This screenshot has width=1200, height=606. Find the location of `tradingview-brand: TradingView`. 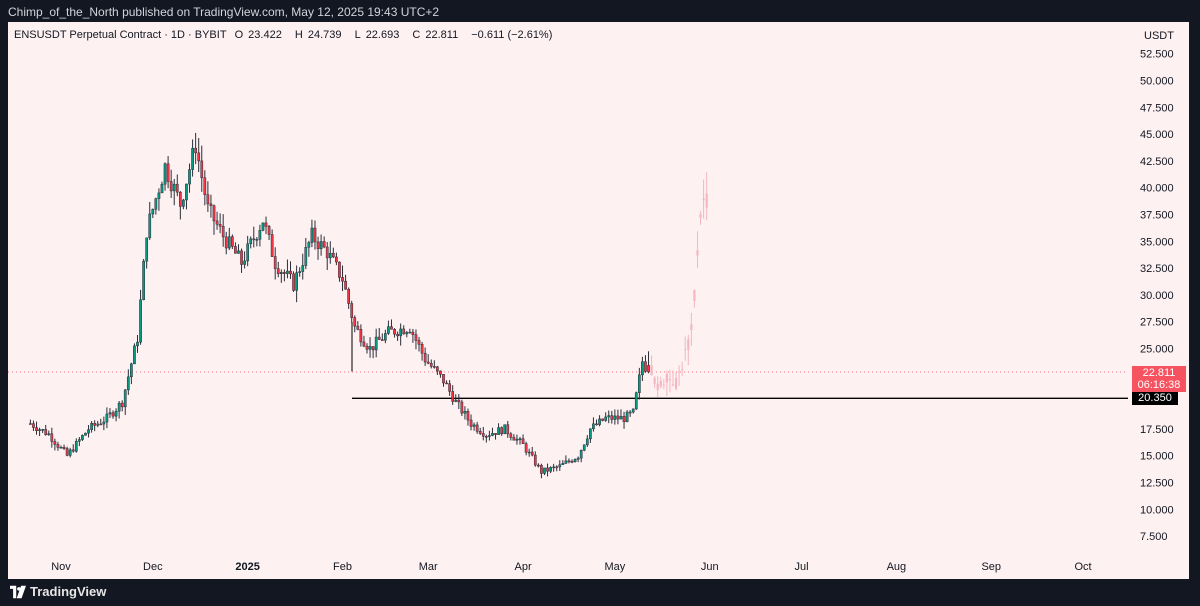

tradingview-brand: TradingView is located at coordinates (68, 591).